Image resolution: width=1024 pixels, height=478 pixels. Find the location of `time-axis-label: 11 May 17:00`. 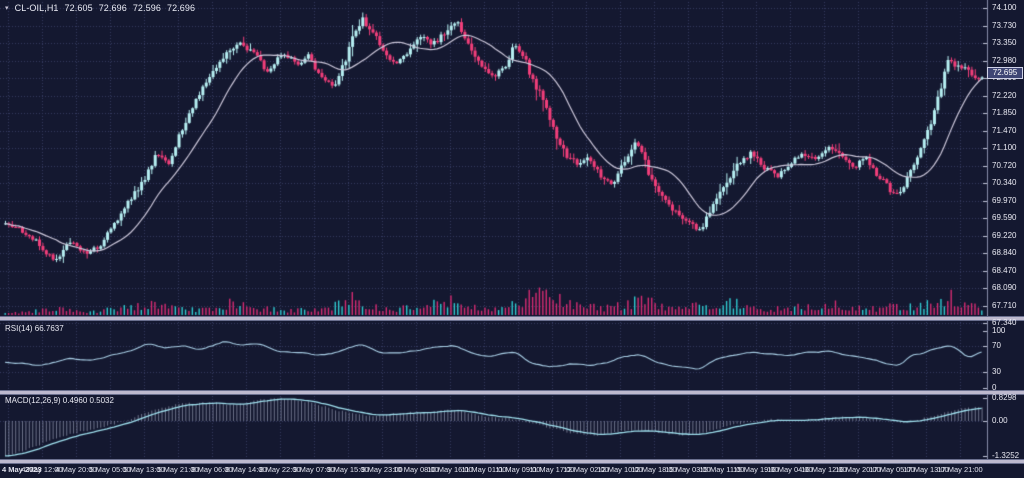

time-axis-label: 11 May 17:00 is located at coordinates (552, 469).